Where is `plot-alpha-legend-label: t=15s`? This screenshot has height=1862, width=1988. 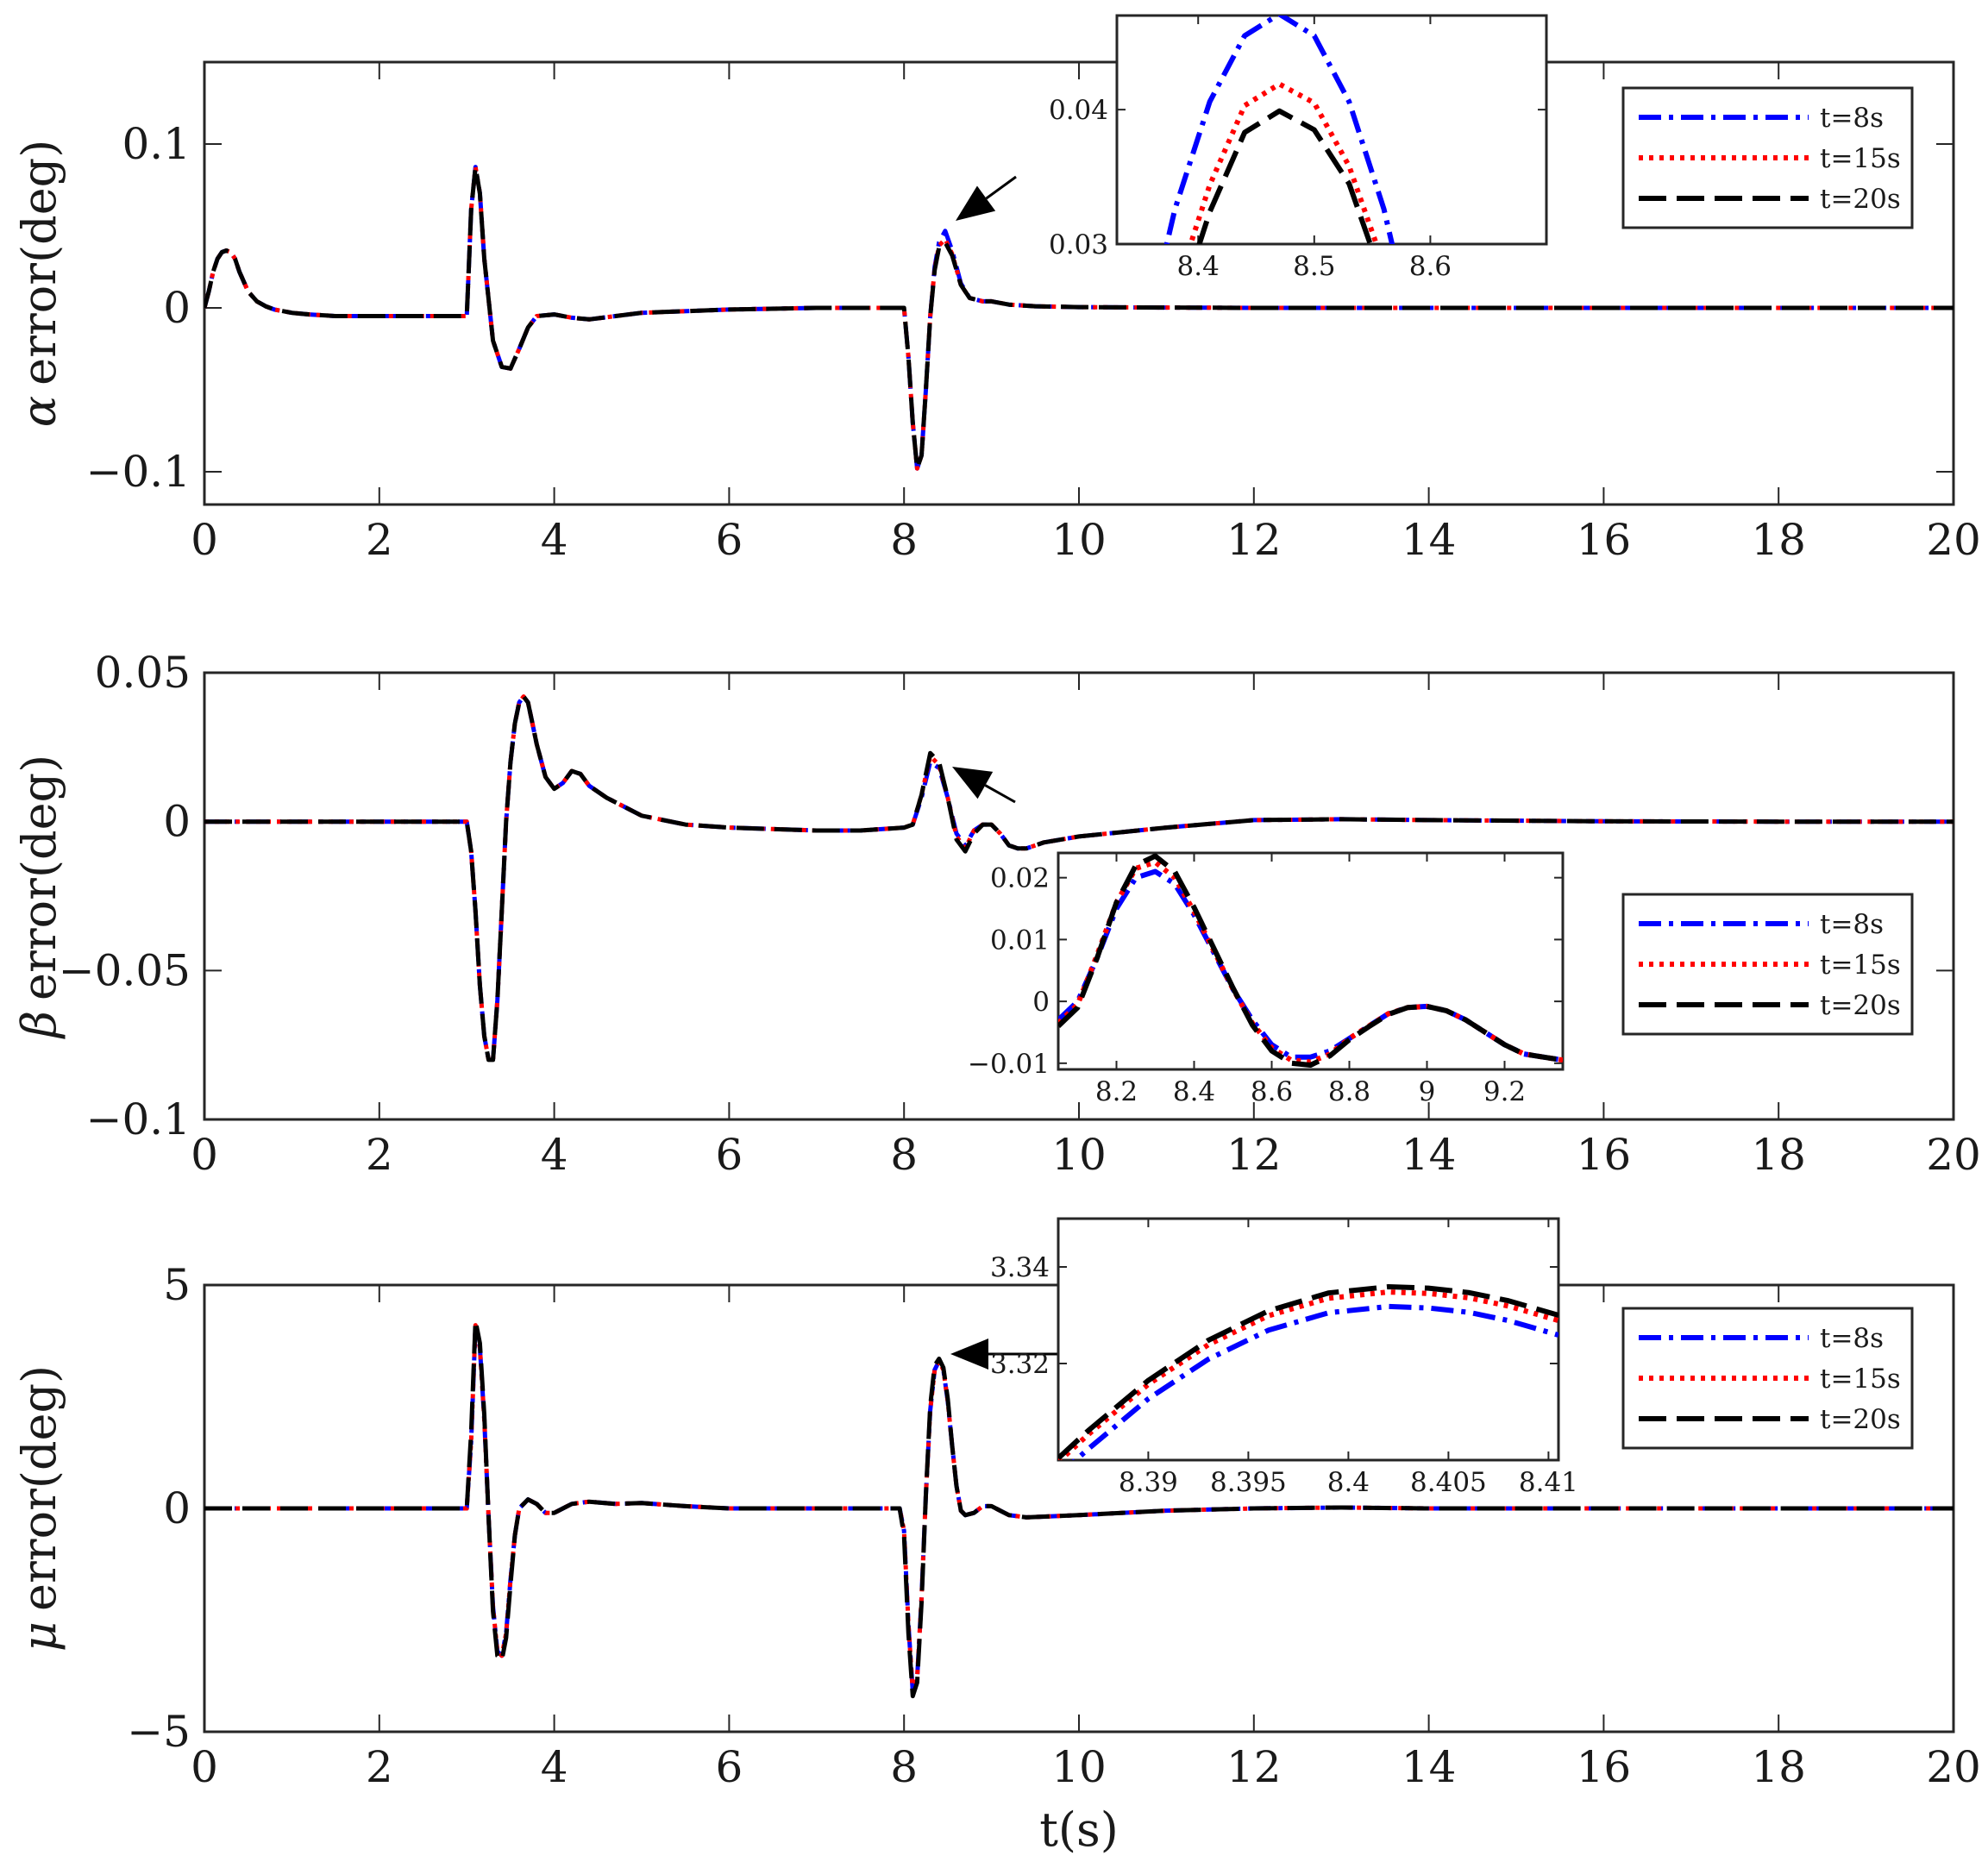
plot-alpha-legend-label: t=15s is located at coordinates (1860, 158).